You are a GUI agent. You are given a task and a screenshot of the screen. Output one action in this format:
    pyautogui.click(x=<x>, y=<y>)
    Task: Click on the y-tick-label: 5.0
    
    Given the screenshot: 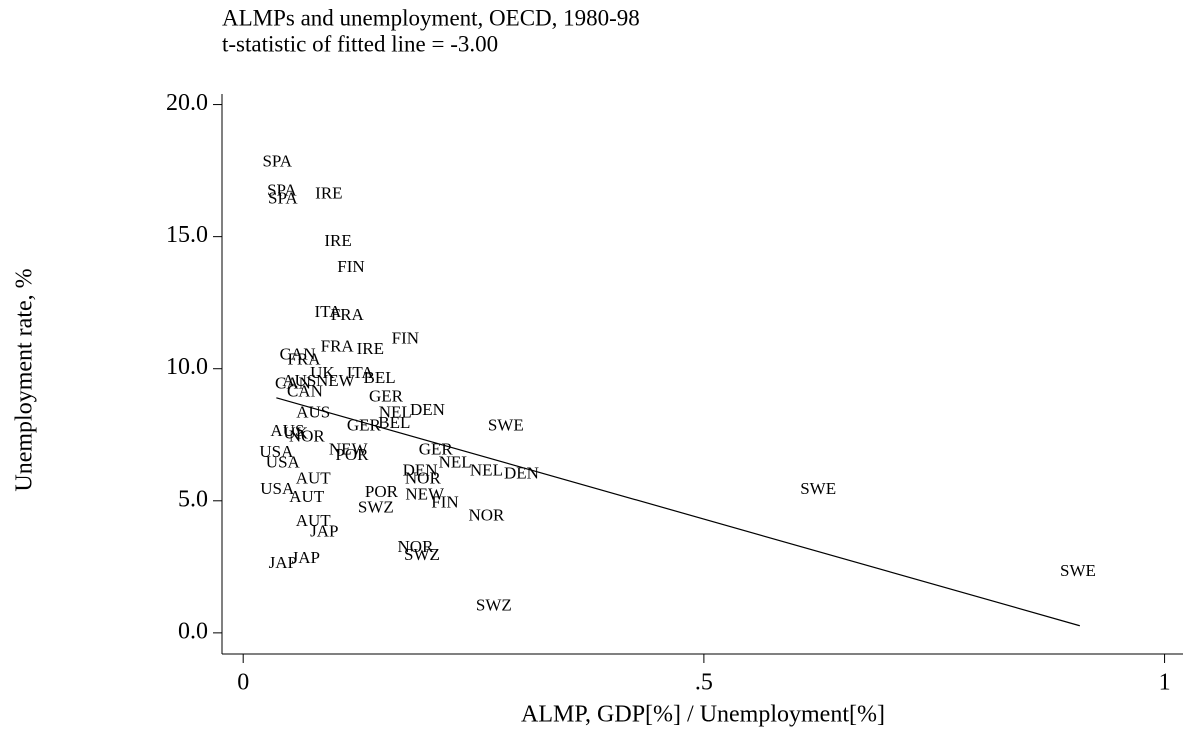 What is the action you would take?
    pyautogui.click(x=193, y=499)
    